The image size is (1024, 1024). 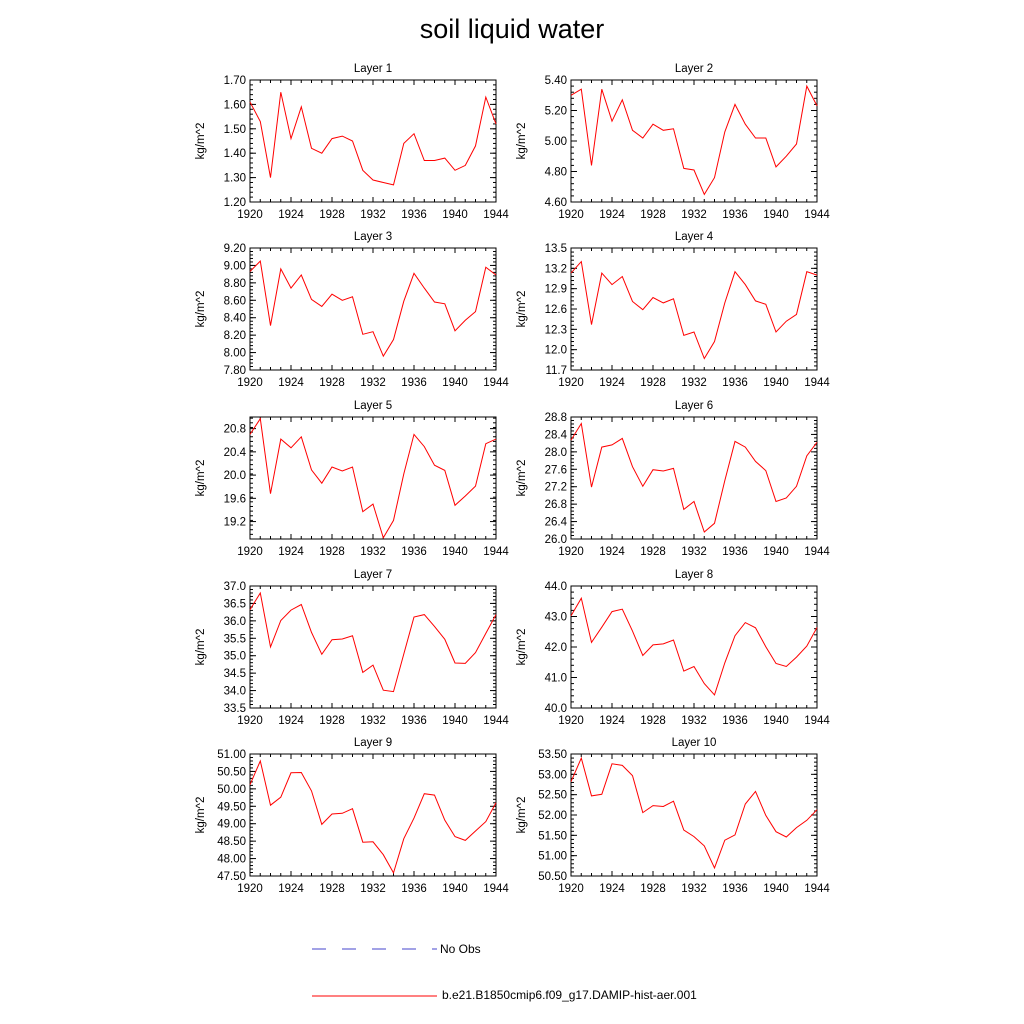 I want to click on y-tick-label: 4.60, so click(x=556, y=203).